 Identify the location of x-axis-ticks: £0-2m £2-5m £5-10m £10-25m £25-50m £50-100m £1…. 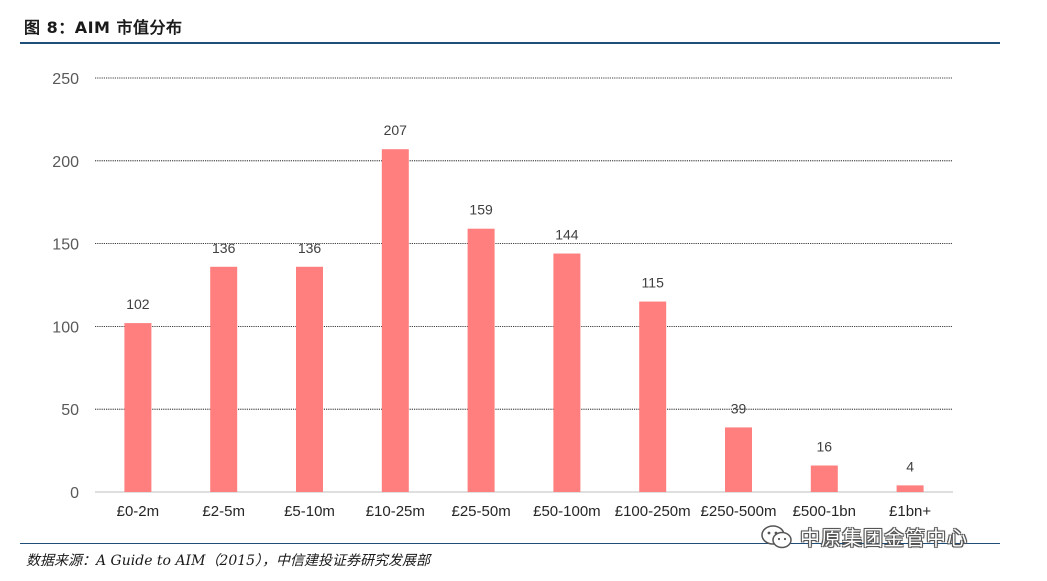
(524, 511).